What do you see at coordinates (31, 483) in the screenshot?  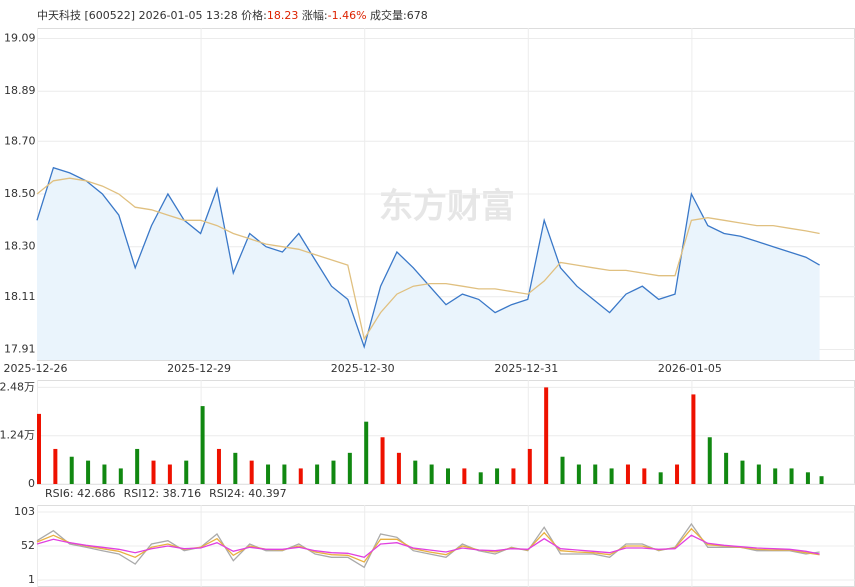 I see `y-tick-label: 0` at bounding box center [31, 483].